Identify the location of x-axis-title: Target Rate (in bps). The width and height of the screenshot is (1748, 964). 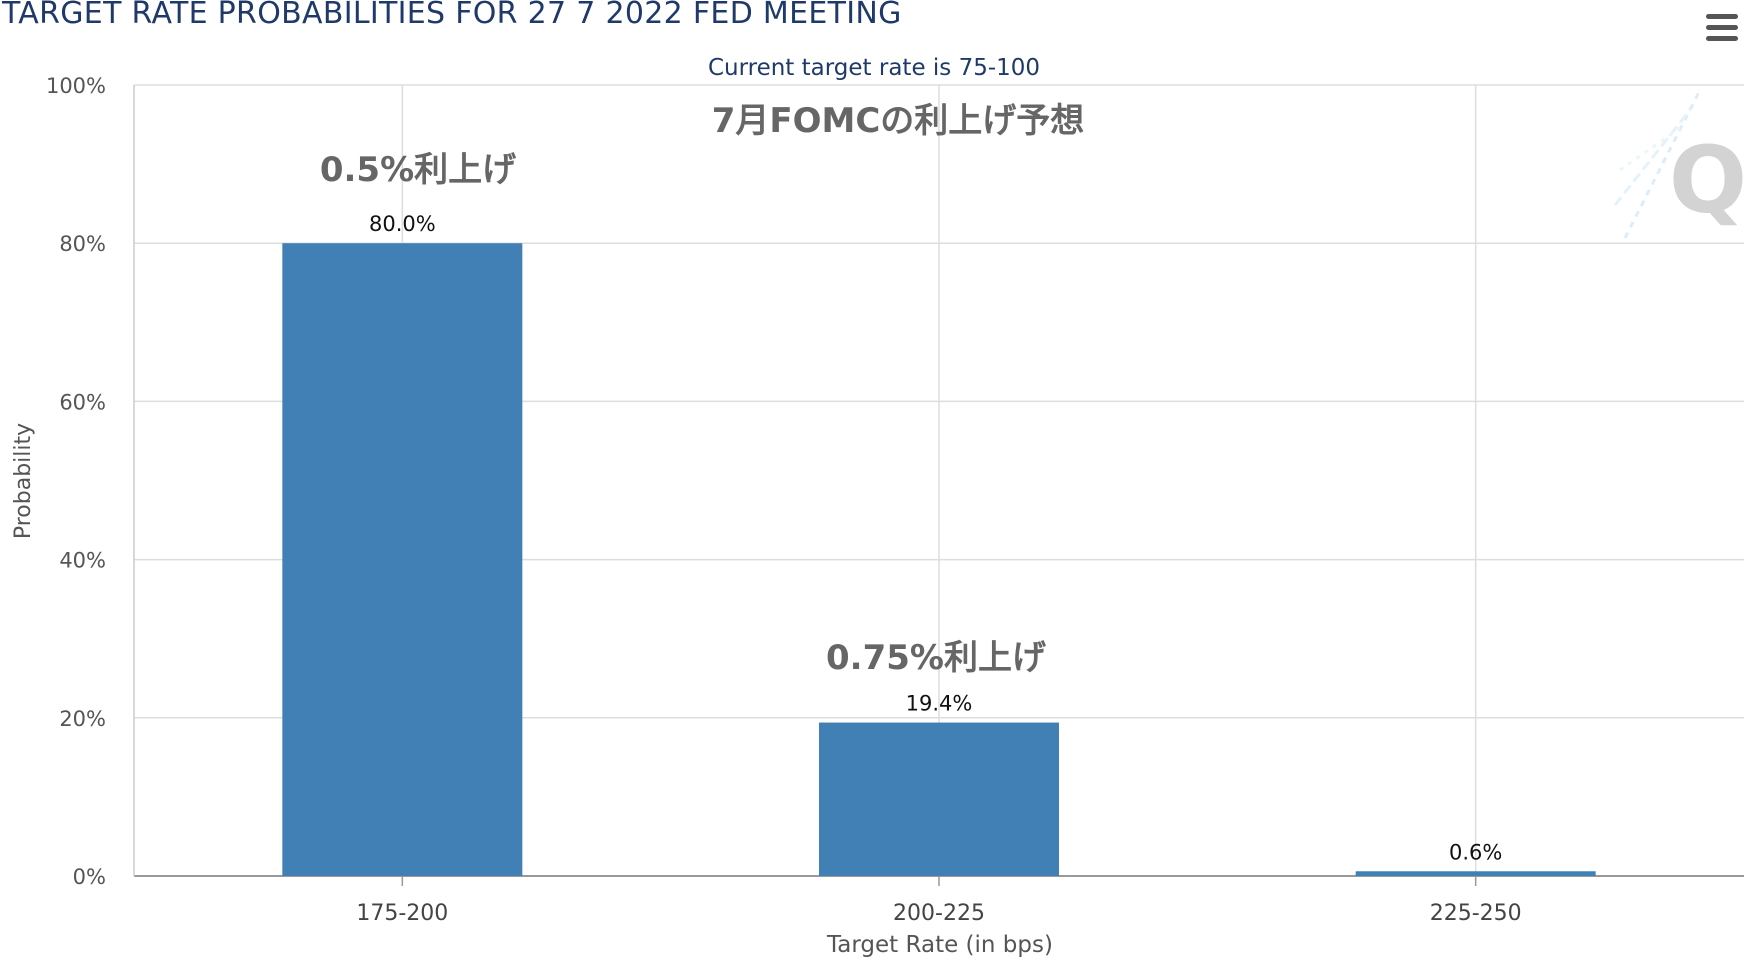
(939, 945).